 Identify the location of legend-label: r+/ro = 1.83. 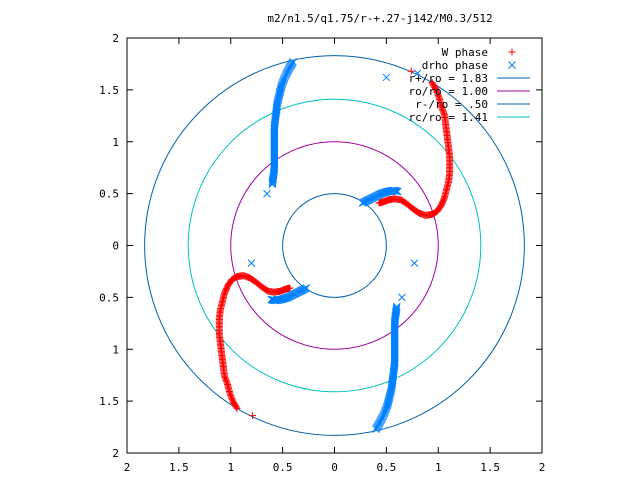
(448, 78).